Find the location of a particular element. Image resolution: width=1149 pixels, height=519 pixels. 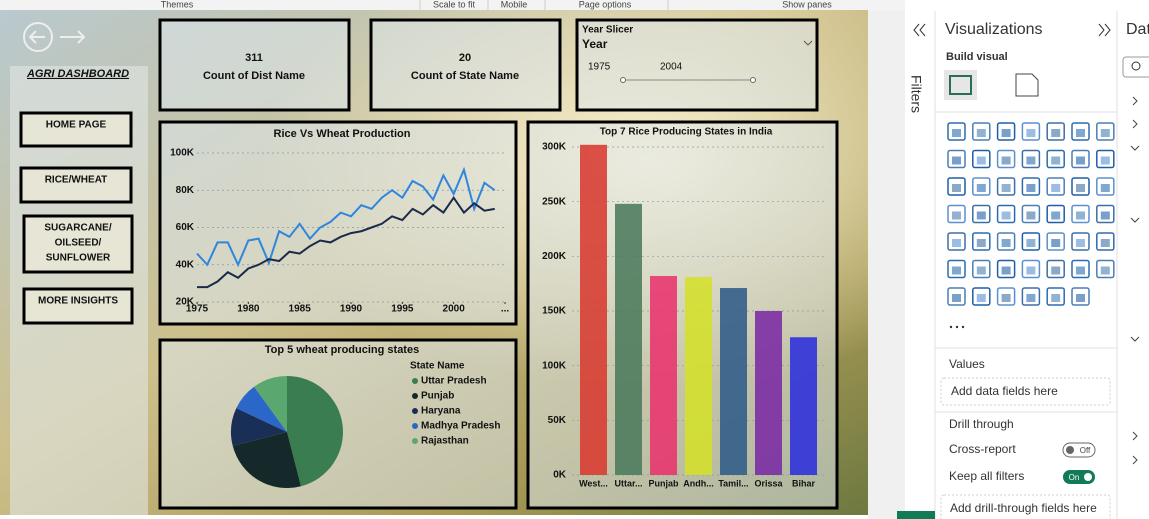

y-tick-label: 300K is located at coordinates (554, 147).